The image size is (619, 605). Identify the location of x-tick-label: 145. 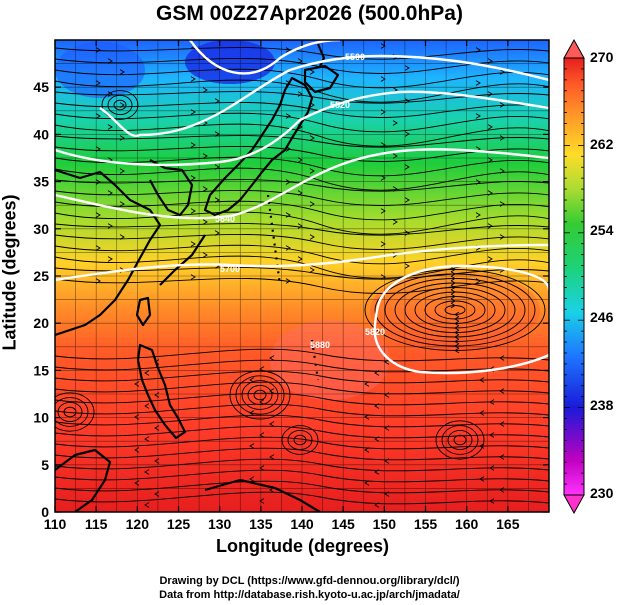
(343, 524).